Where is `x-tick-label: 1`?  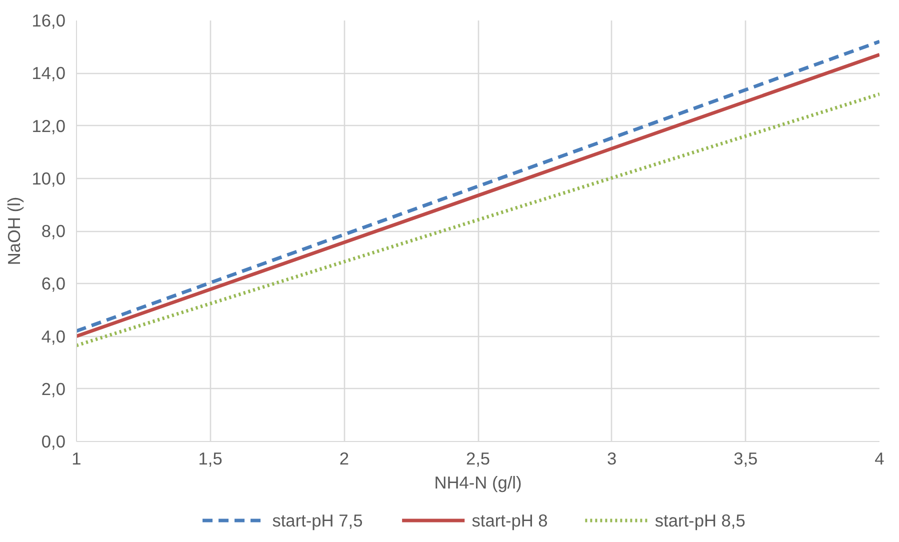 x-tick-label: 1 is located at coordinates (77, 458).